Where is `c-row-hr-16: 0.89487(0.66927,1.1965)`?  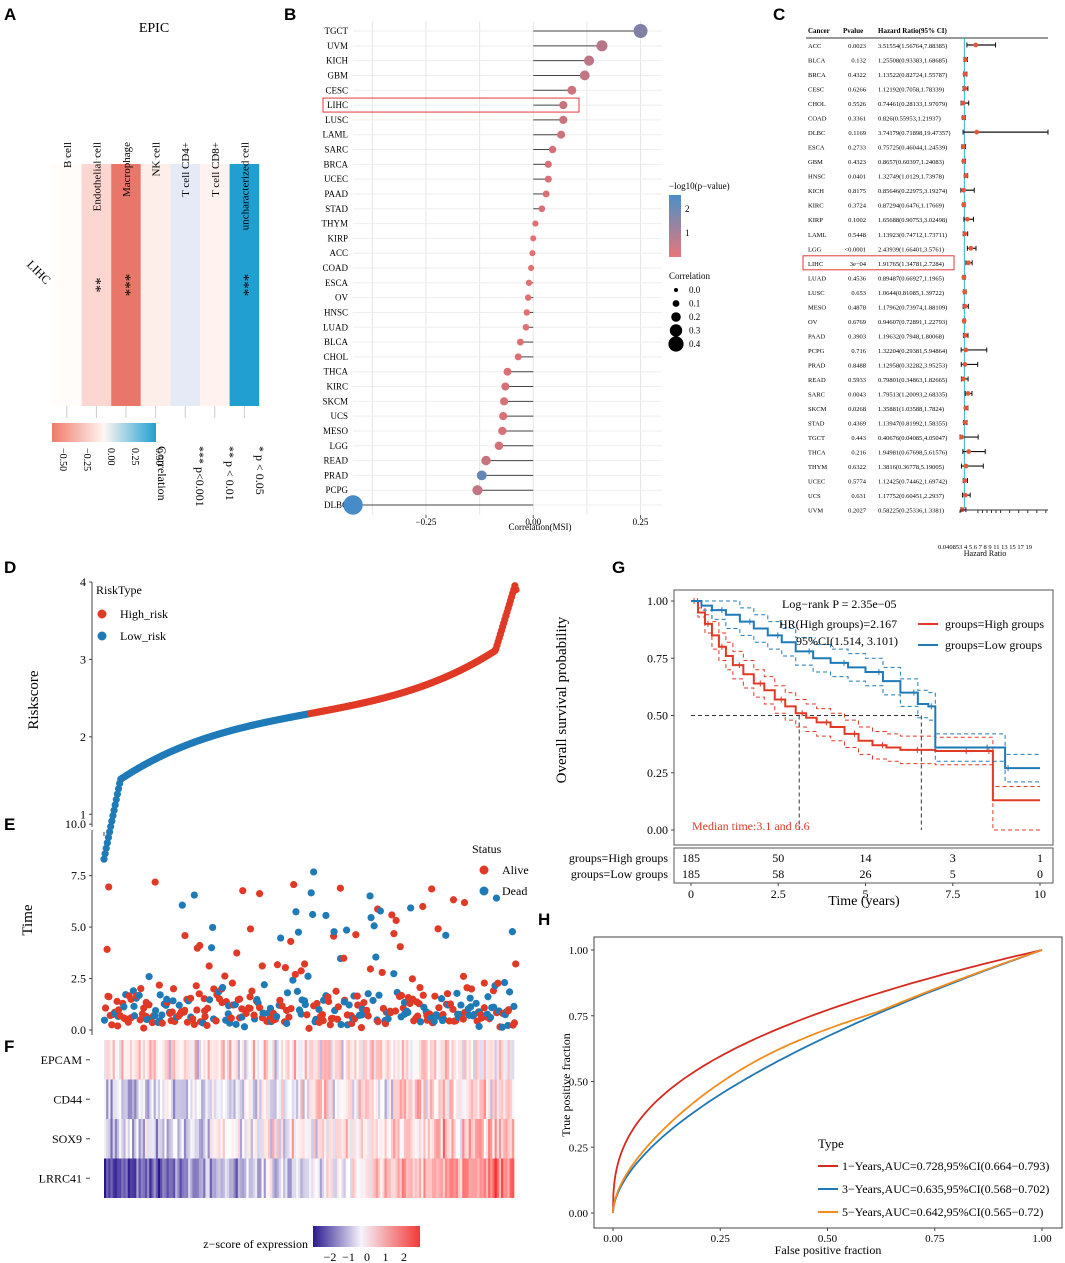 c-row-hr-16: 0.89487(0.66927,1.1965) is located at coordinates (911, 278).